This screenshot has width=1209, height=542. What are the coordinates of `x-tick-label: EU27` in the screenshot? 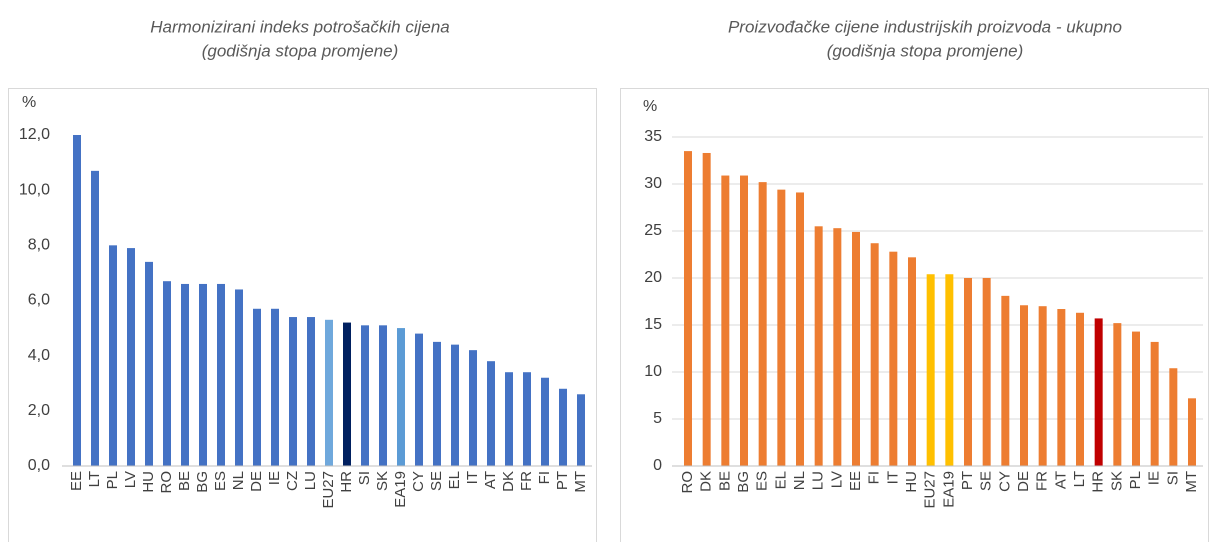 It's located at (328, 490).